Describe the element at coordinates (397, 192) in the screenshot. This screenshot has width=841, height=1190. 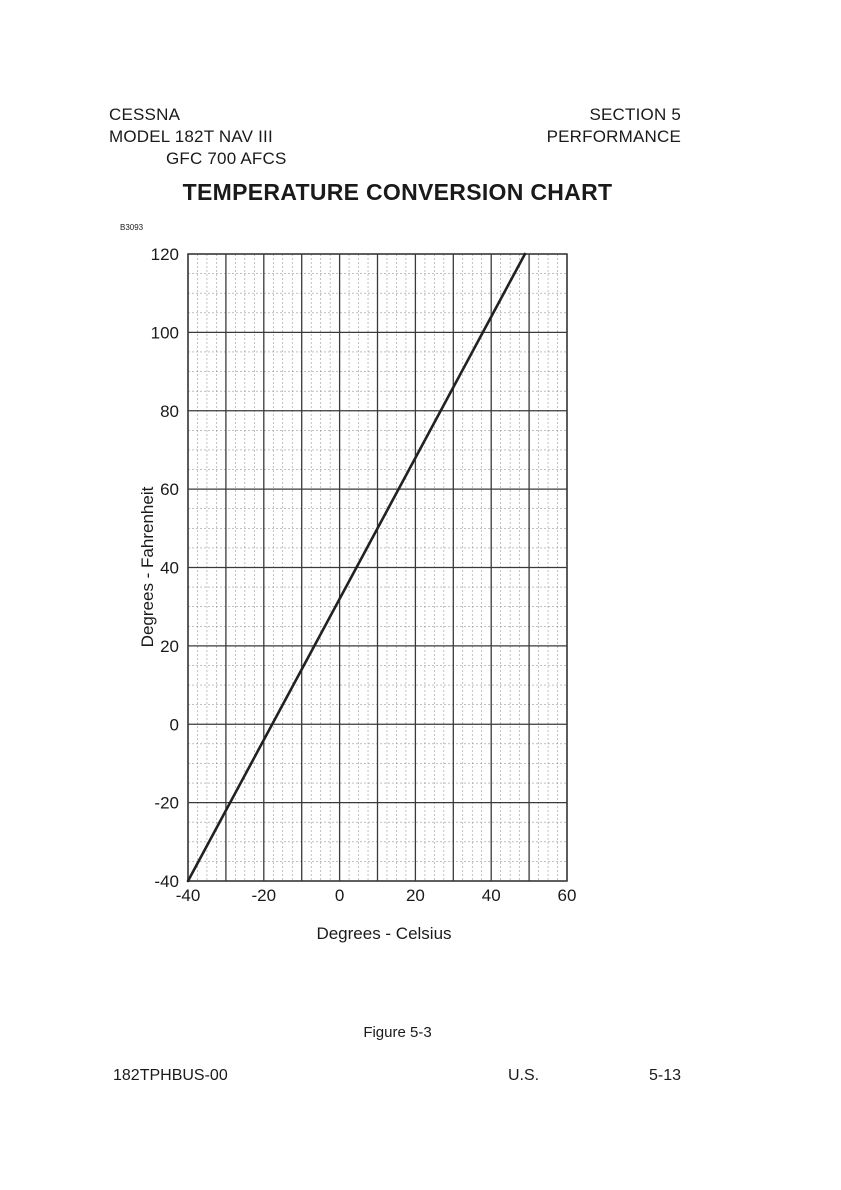
I see `chart-title: TEMPERATURE CONVERSION CHART` at that location.